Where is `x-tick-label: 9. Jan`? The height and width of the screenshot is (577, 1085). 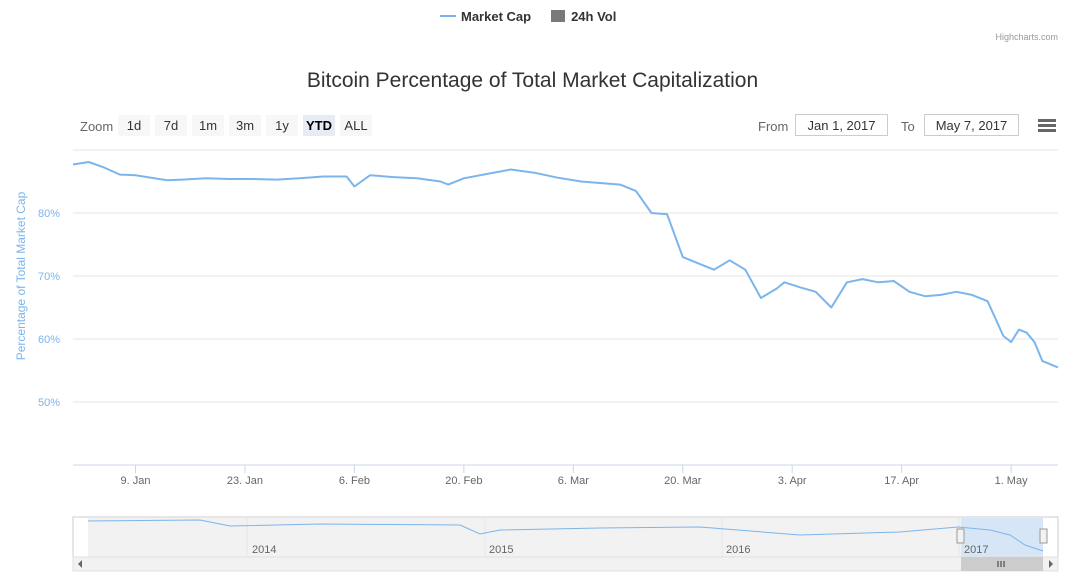 x-tick-label: 9. Jan is located at coordinates (136, 481).